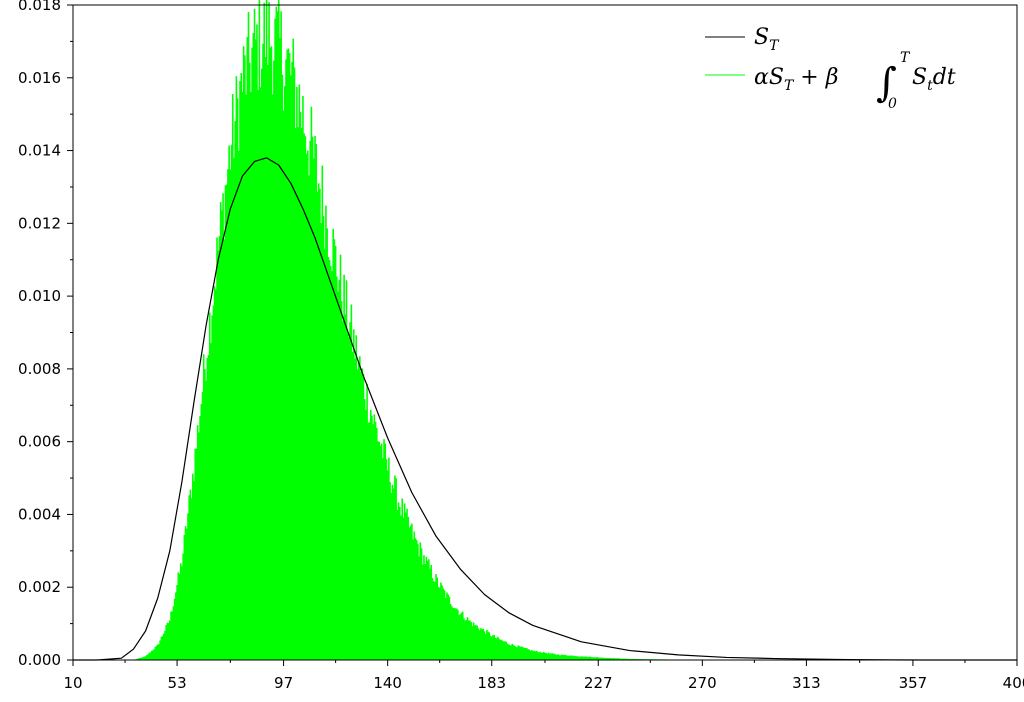 This screenshot has width=1024, height=702. What do you see at coordinates (1013, 683) in the screenshot?
I see `x-tick-label: 400` at bounding box center [1013, 683].